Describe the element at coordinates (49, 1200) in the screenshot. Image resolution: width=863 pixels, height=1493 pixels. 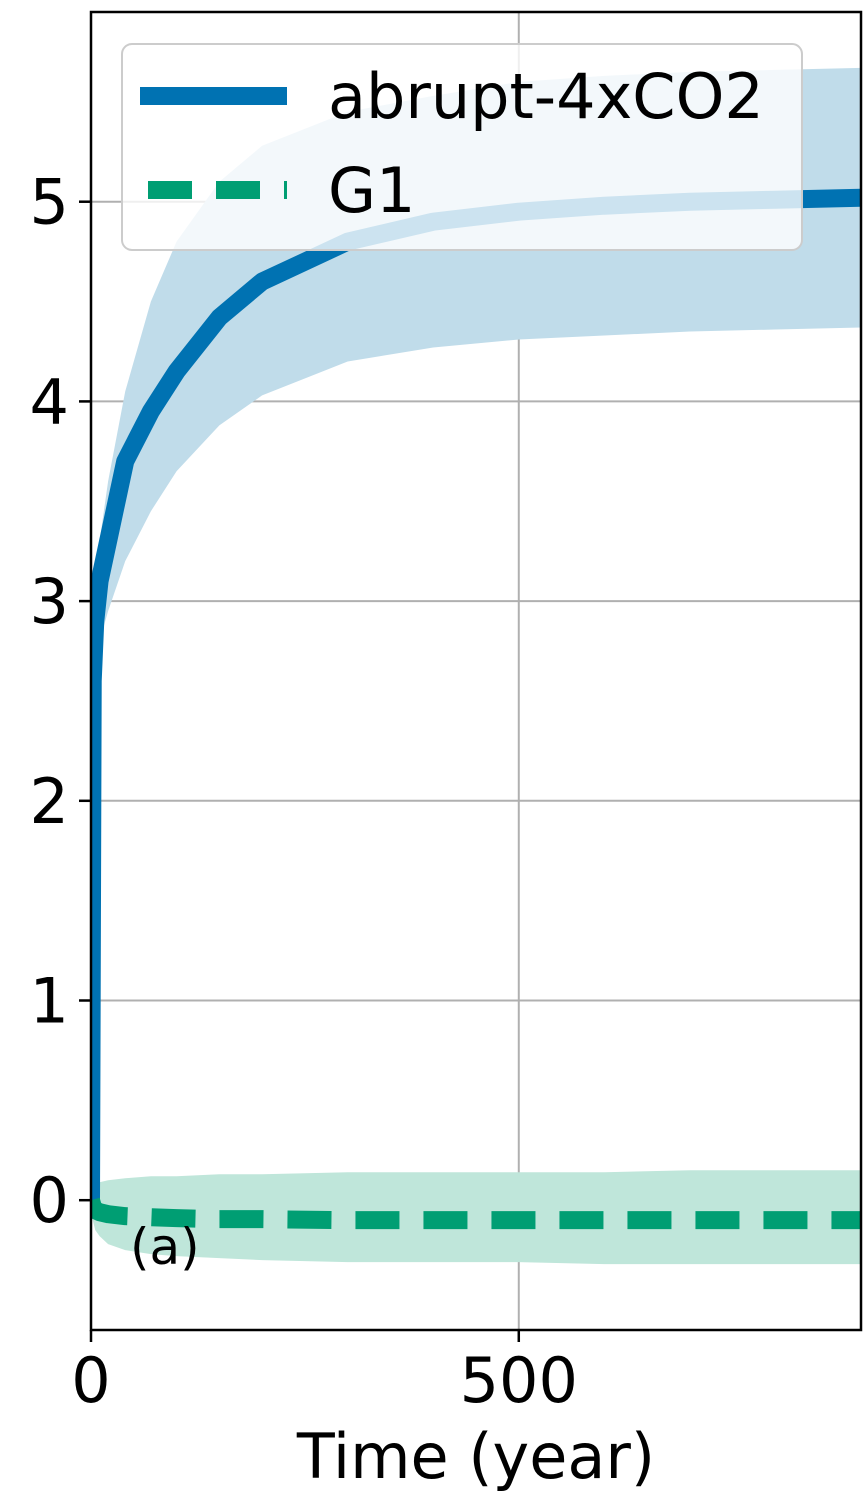
I see `y-tick-label-0: 0` at that location.